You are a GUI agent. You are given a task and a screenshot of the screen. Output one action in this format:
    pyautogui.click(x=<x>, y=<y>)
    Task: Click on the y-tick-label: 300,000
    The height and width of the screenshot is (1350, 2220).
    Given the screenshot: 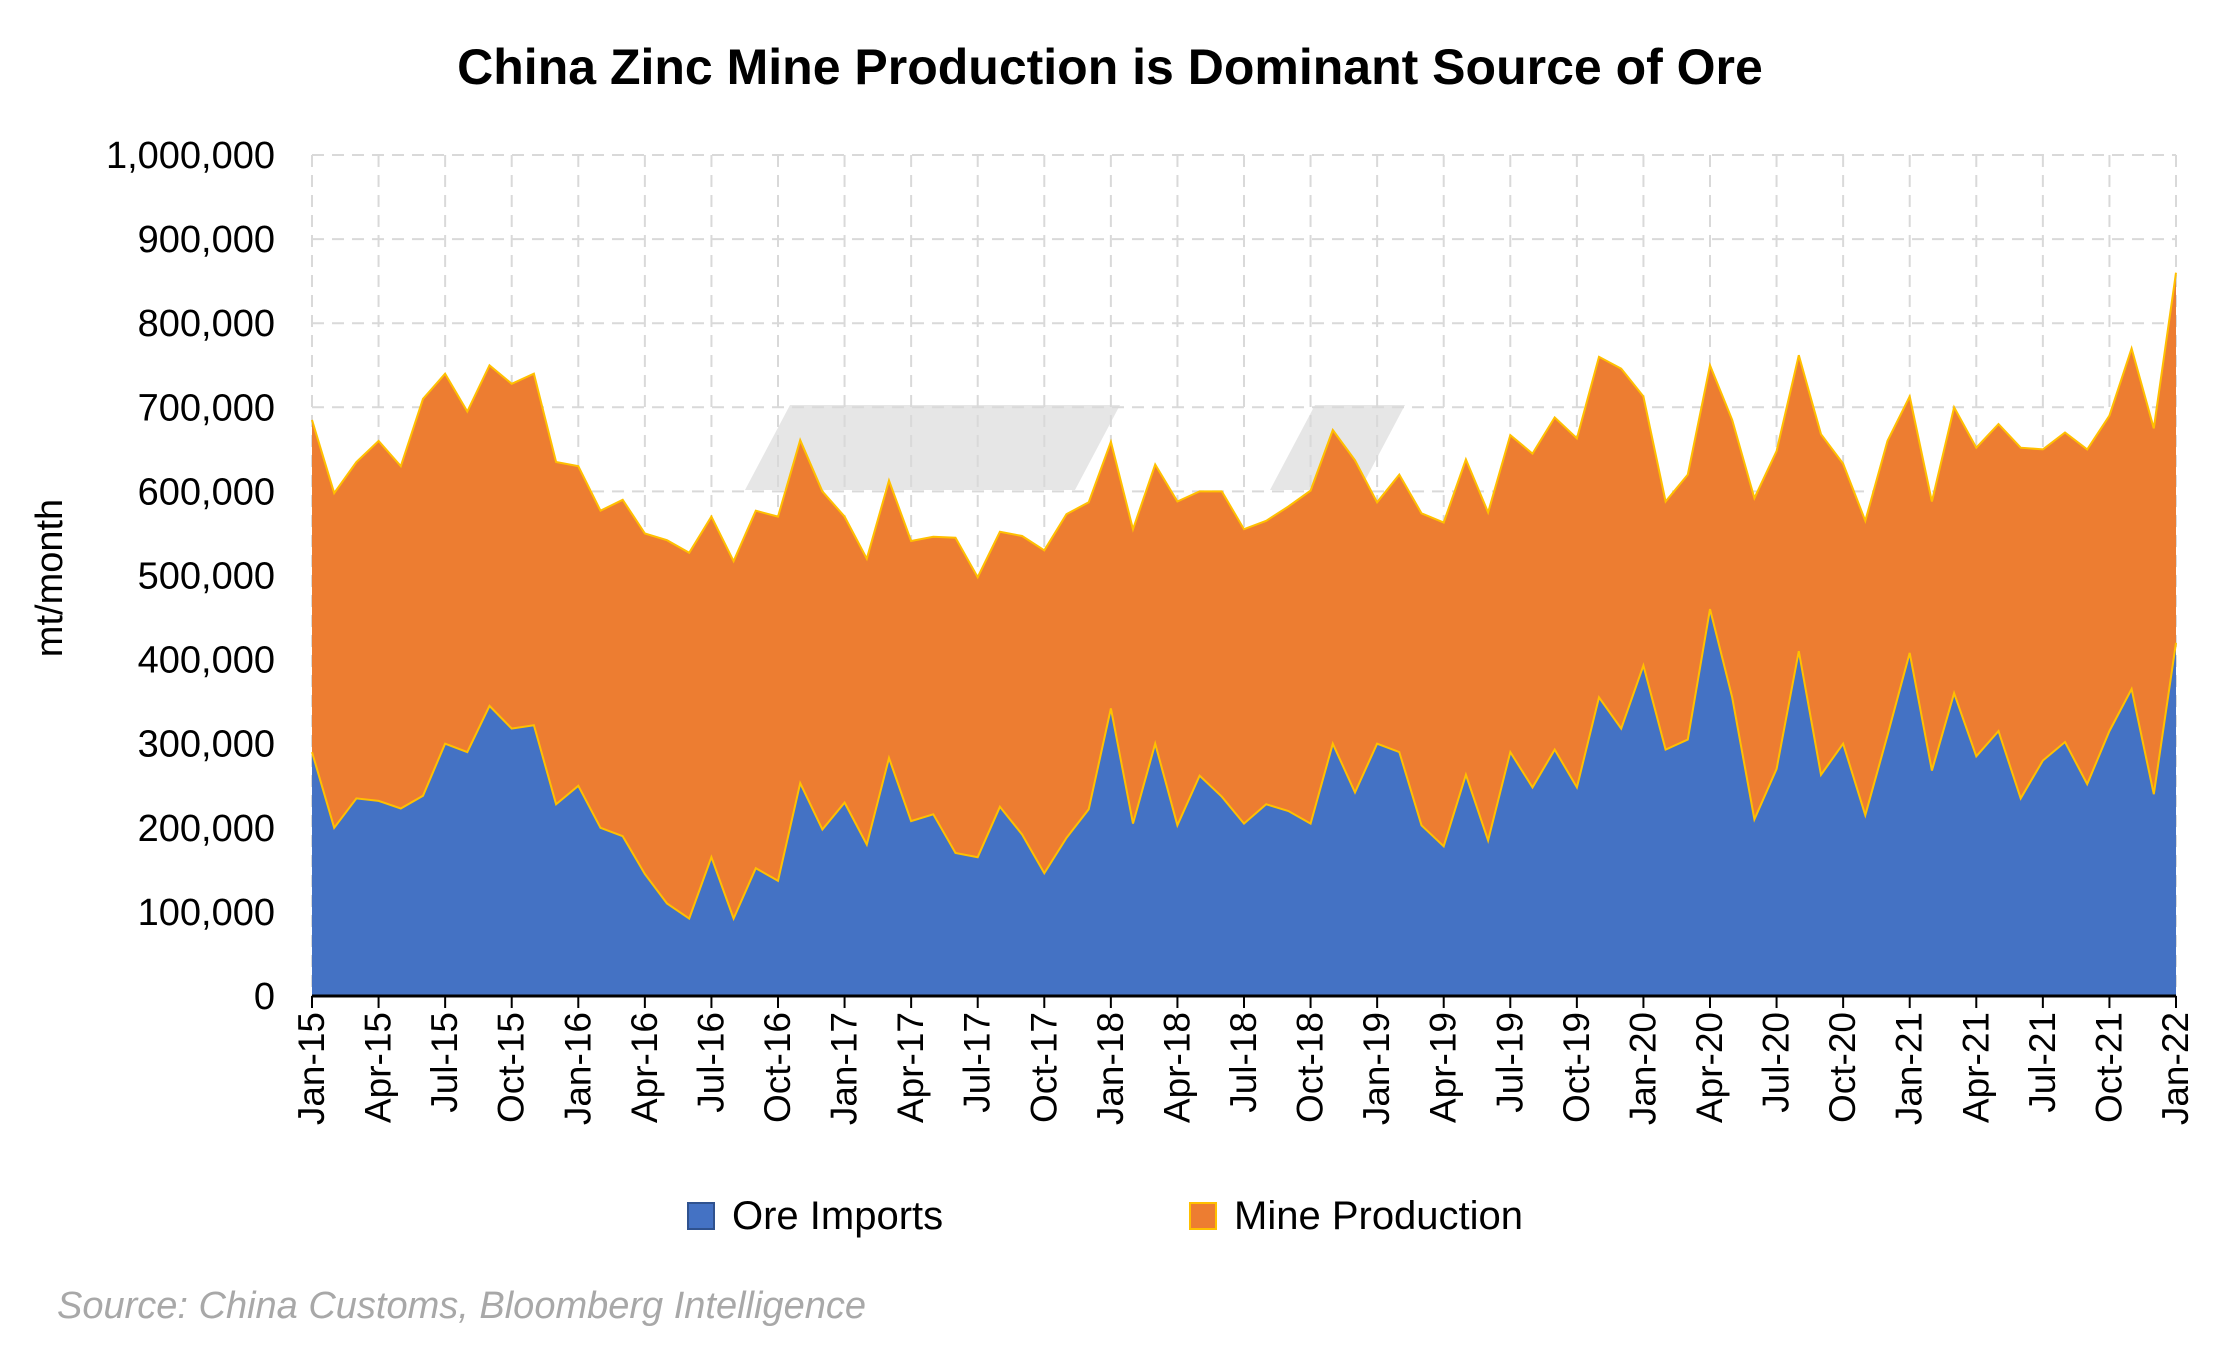 What is the action you would take?
    pyautogui.click(x=206, y=745)
    